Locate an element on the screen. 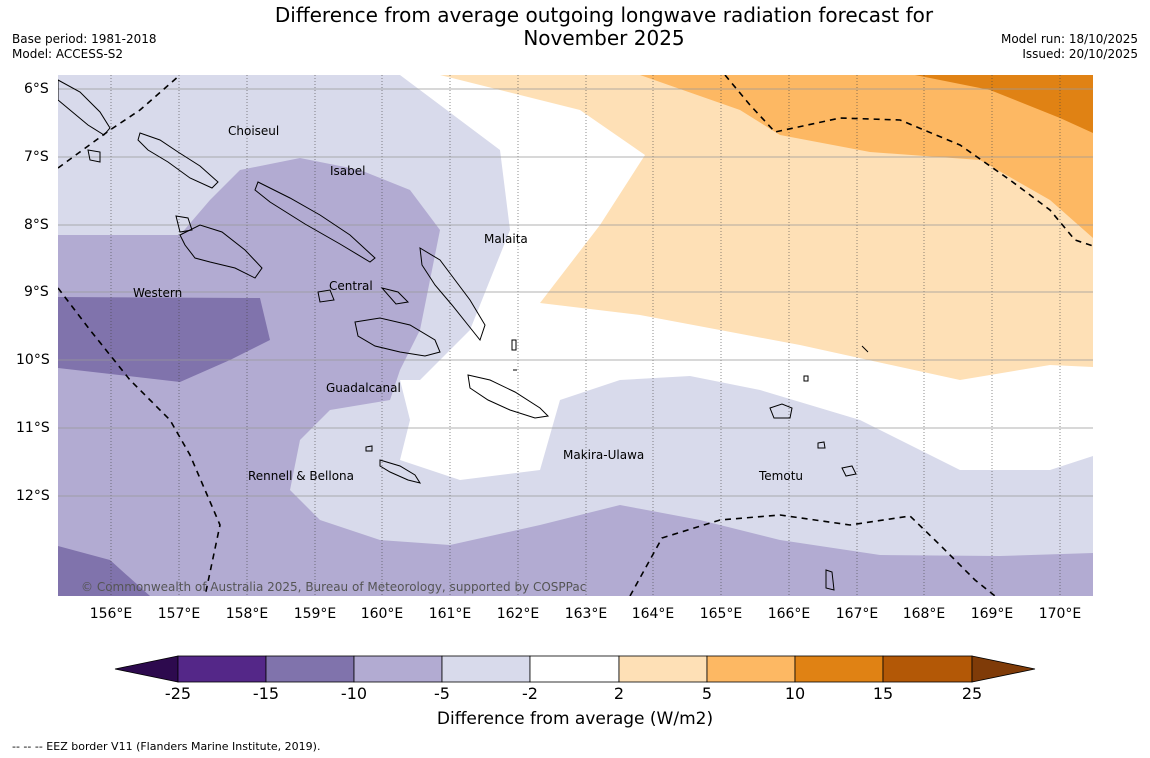 The image size is (1150, 758). colorbar-tick-label: -2 is located at coordinates (530, 693).